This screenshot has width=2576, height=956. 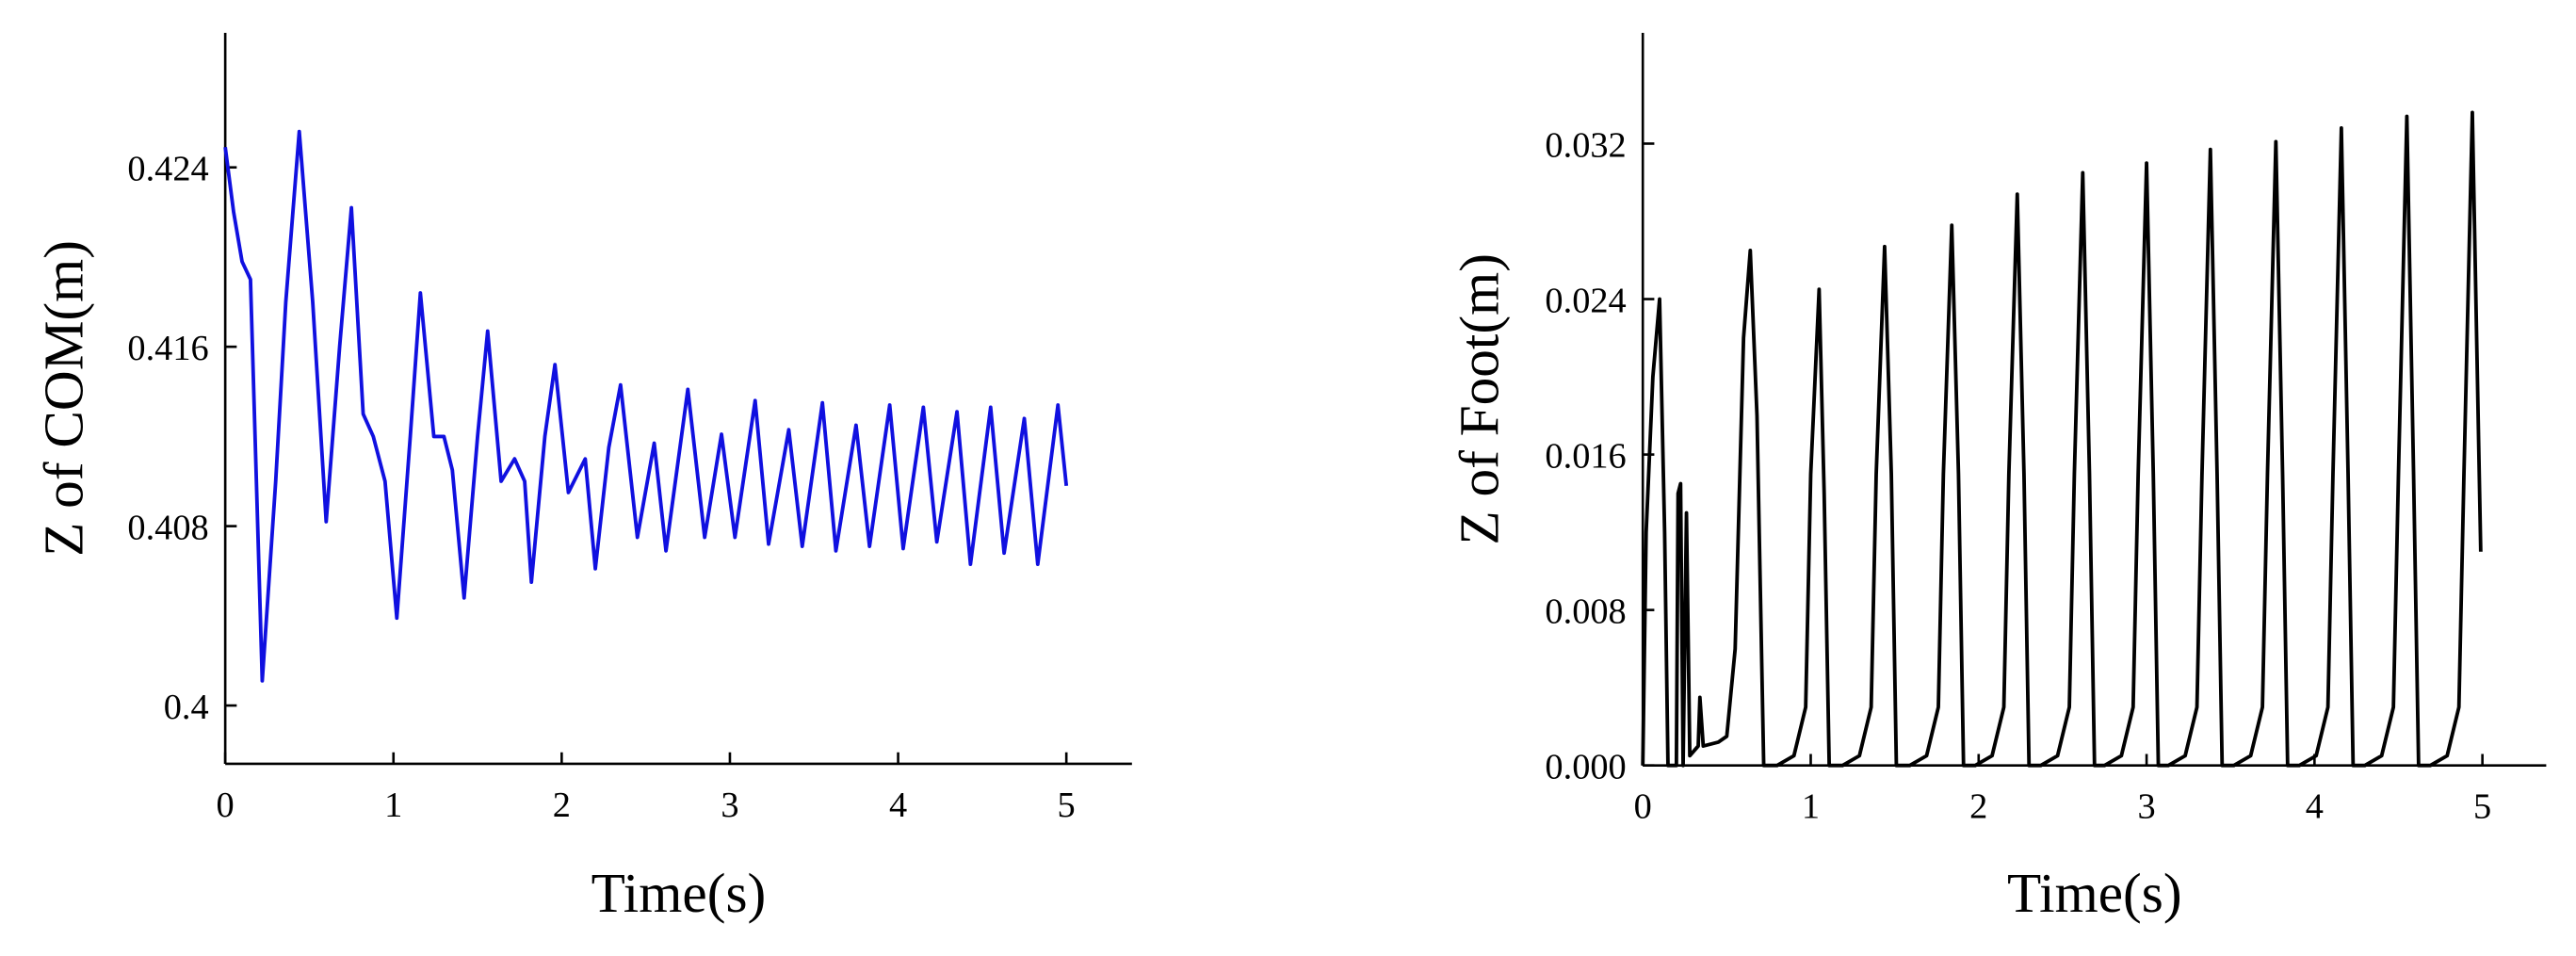 I want to click on y-tick-label: 0.000, so click(x=1585, y=767).